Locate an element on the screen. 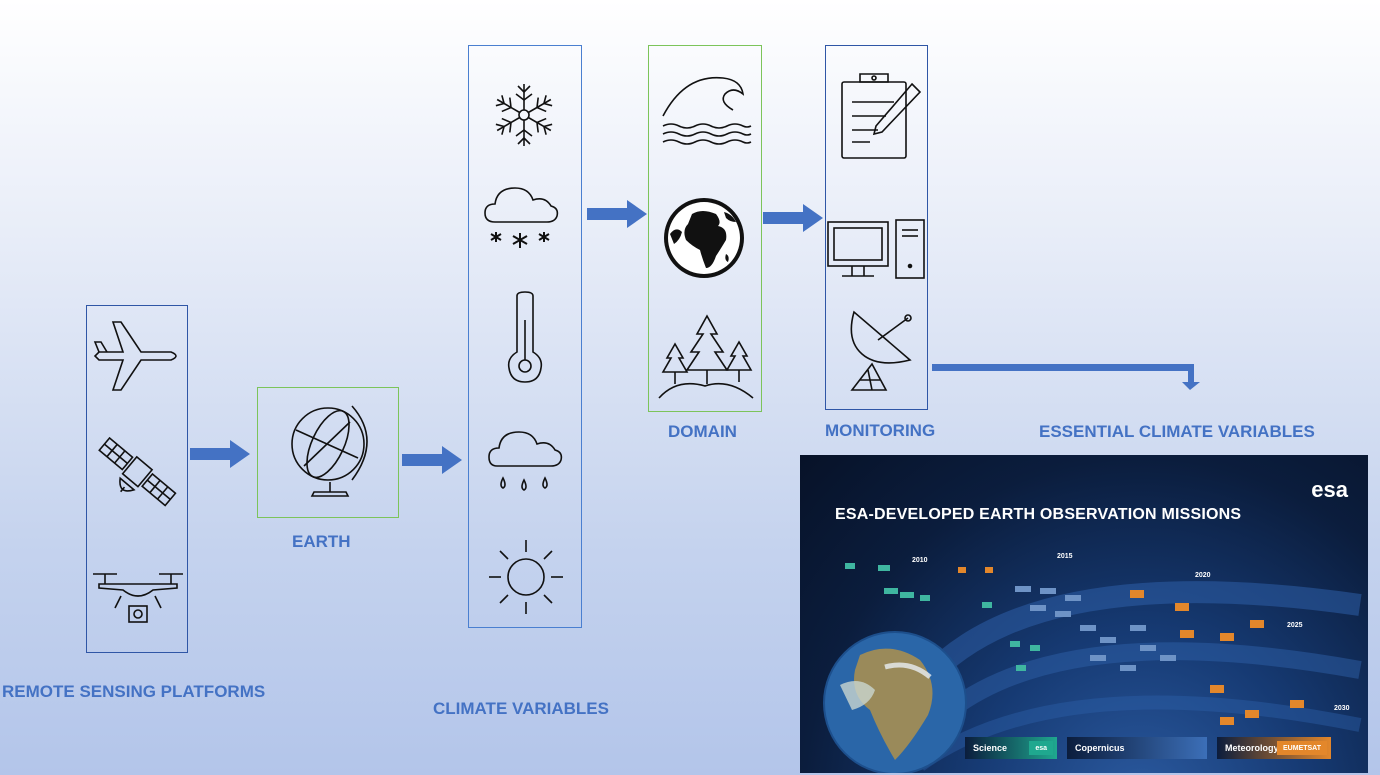 Image resolution: width=1380 pixels, height=775 pixels. earth-box is located at coordinates (328, 452).